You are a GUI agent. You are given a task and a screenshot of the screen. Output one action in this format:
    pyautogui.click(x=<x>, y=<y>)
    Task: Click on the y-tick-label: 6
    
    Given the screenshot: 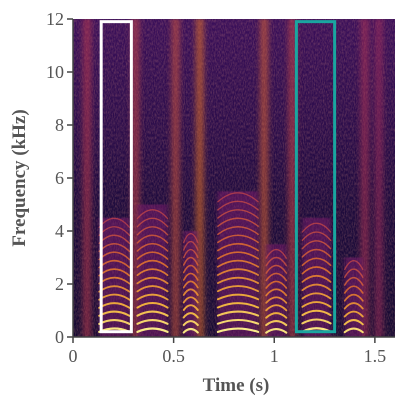 What is the action you would take?
    pyautogui.click(x=59, y=178)
    